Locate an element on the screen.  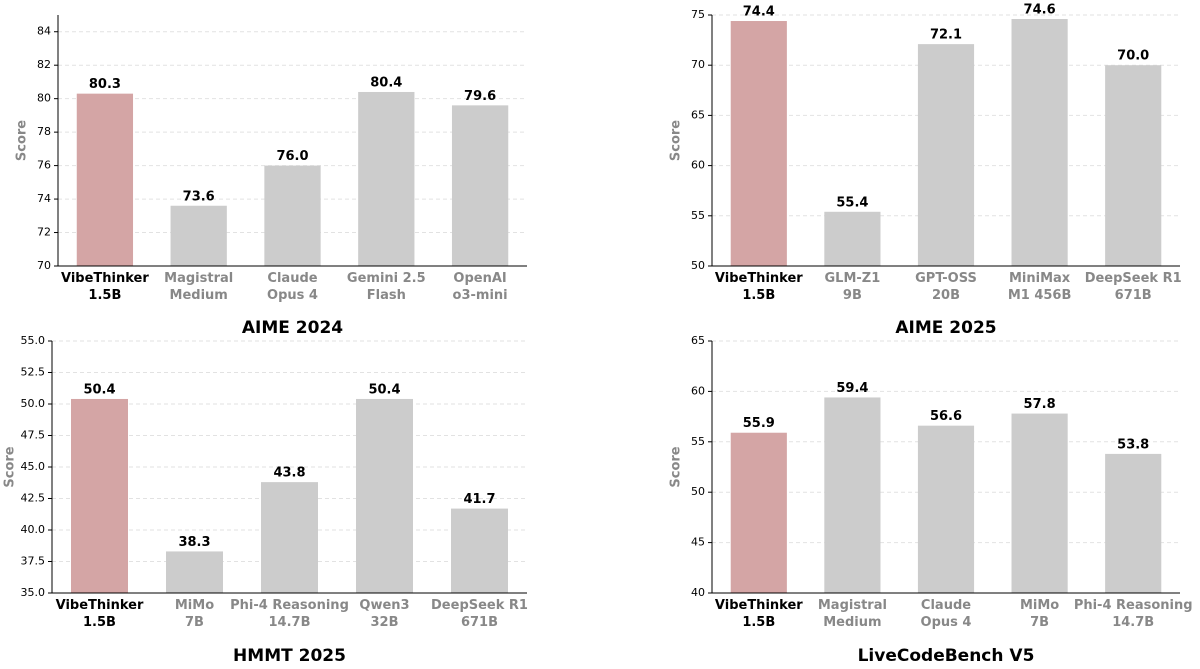
x-tick-label: GPT-OSS 20B is located at coordinates (946, 287).